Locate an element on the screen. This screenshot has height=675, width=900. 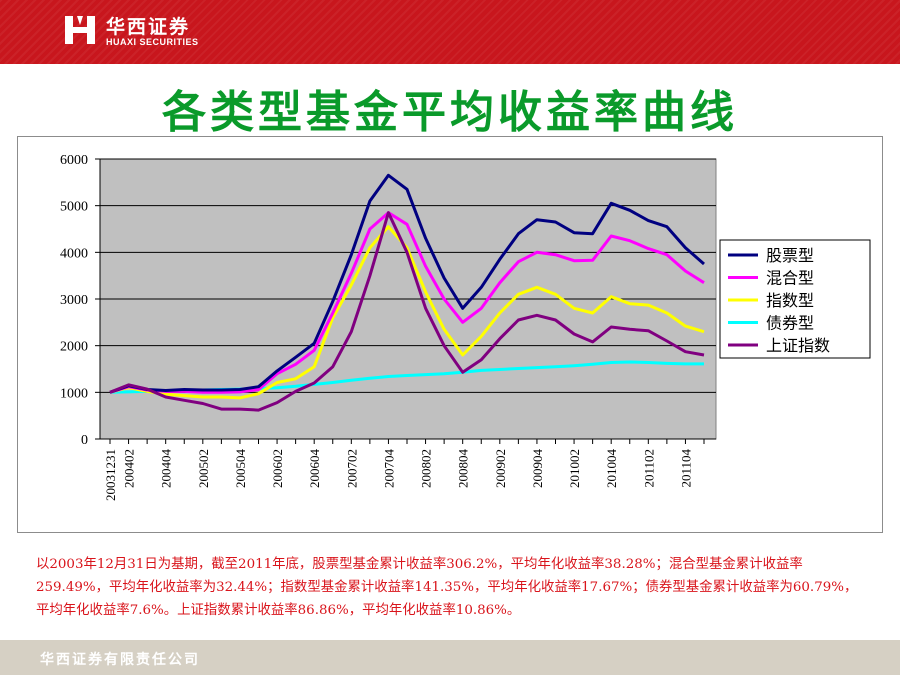
y-tick-label: 2000 is located at coordinates (74, 347).